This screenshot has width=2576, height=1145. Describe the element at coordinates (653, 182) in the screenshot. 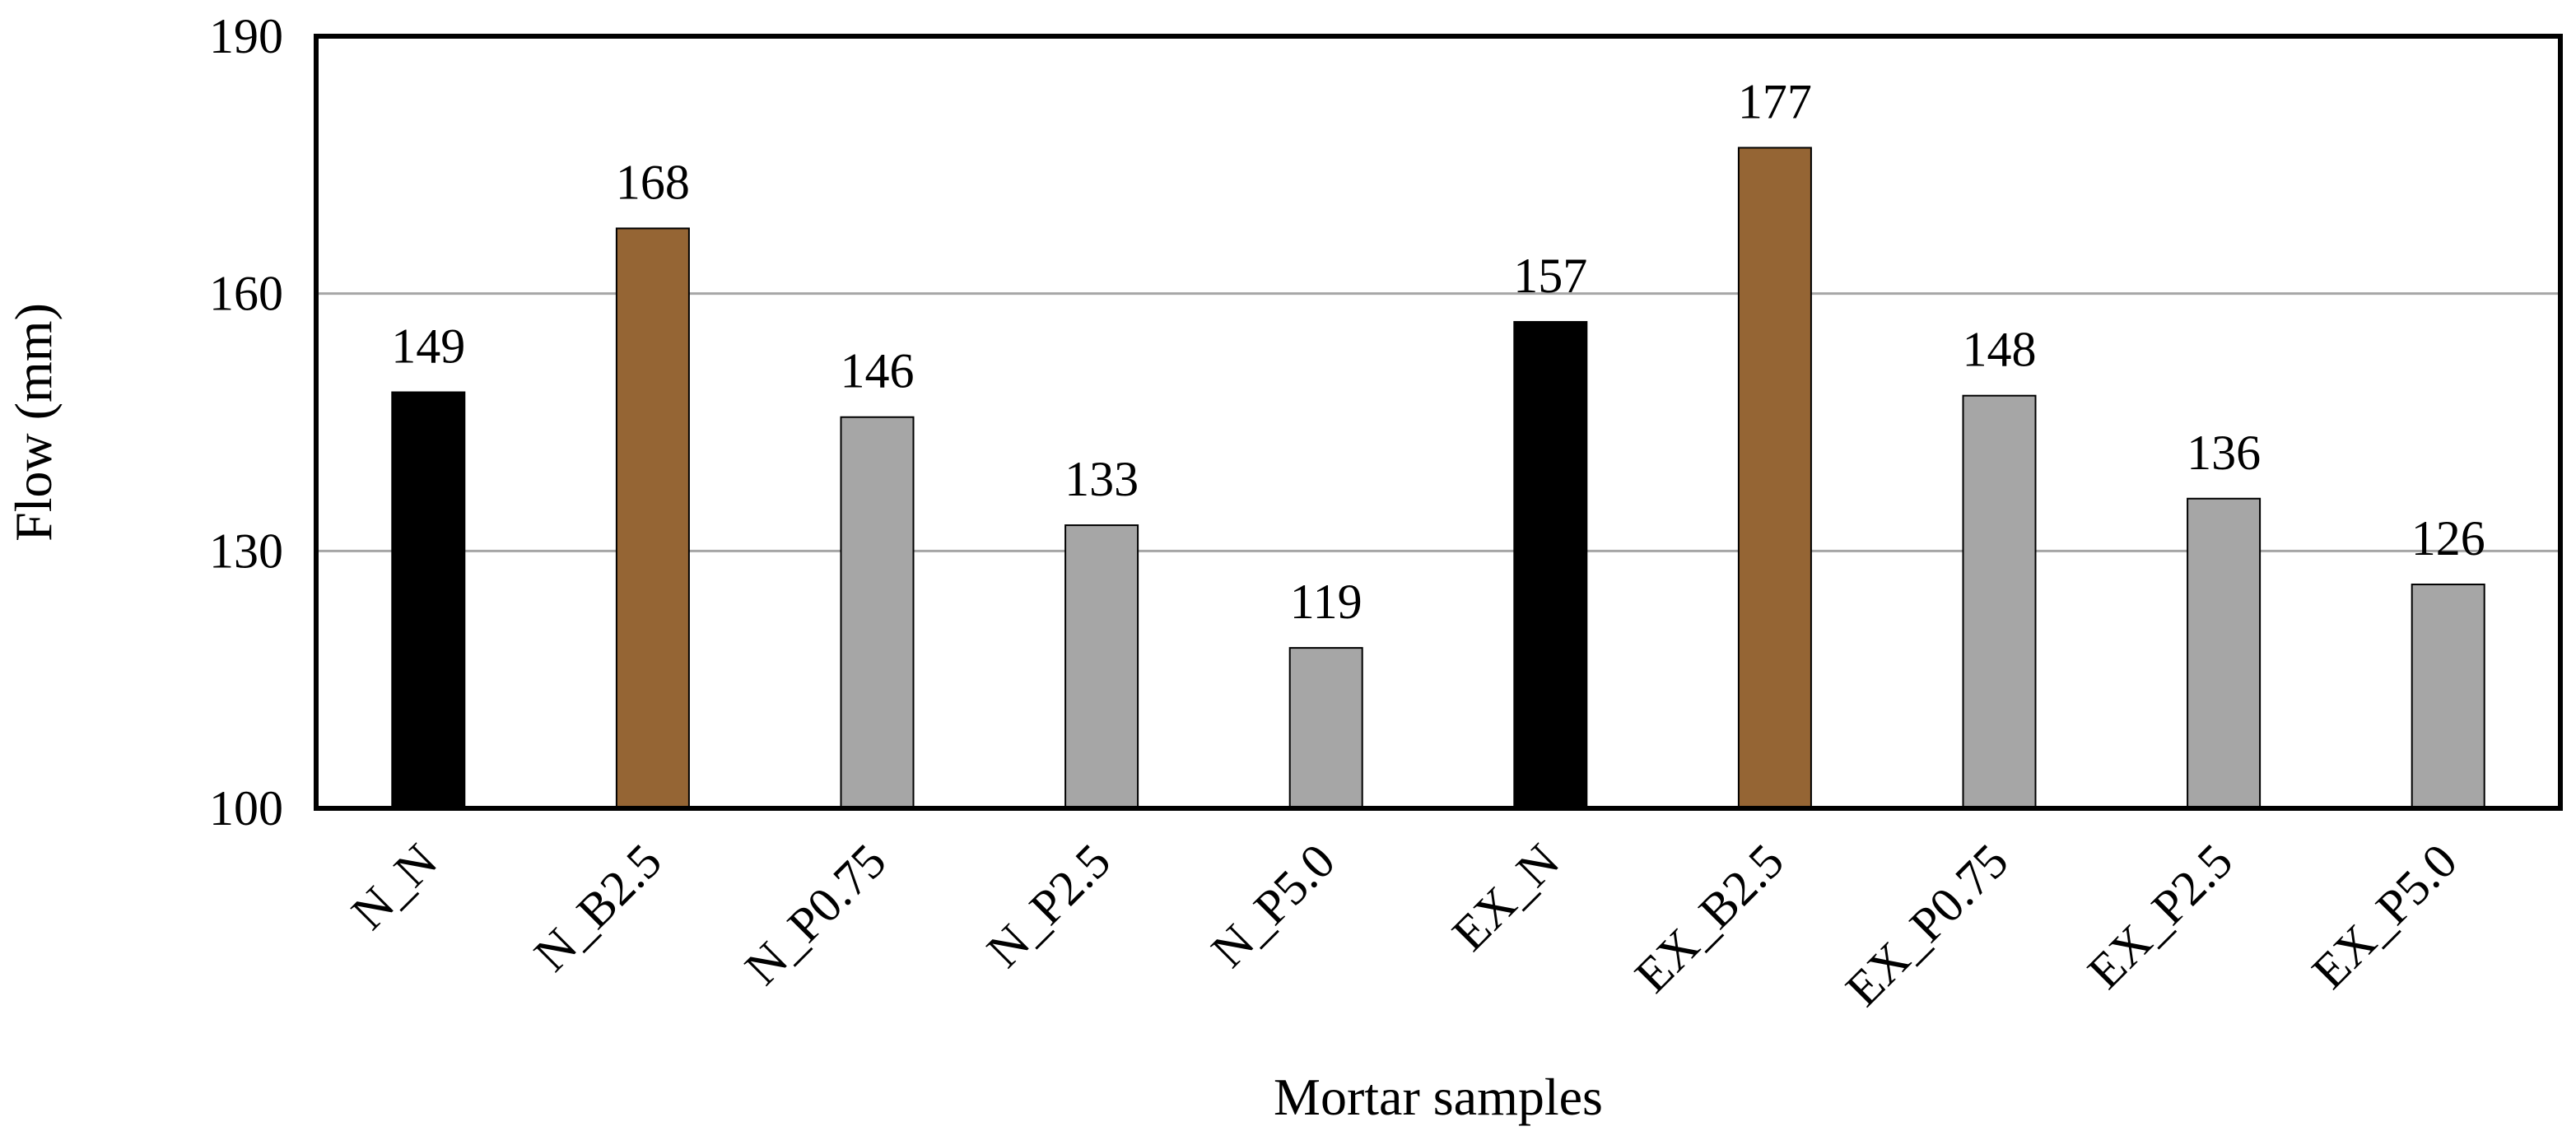

I see `data-label: 168` at that location.